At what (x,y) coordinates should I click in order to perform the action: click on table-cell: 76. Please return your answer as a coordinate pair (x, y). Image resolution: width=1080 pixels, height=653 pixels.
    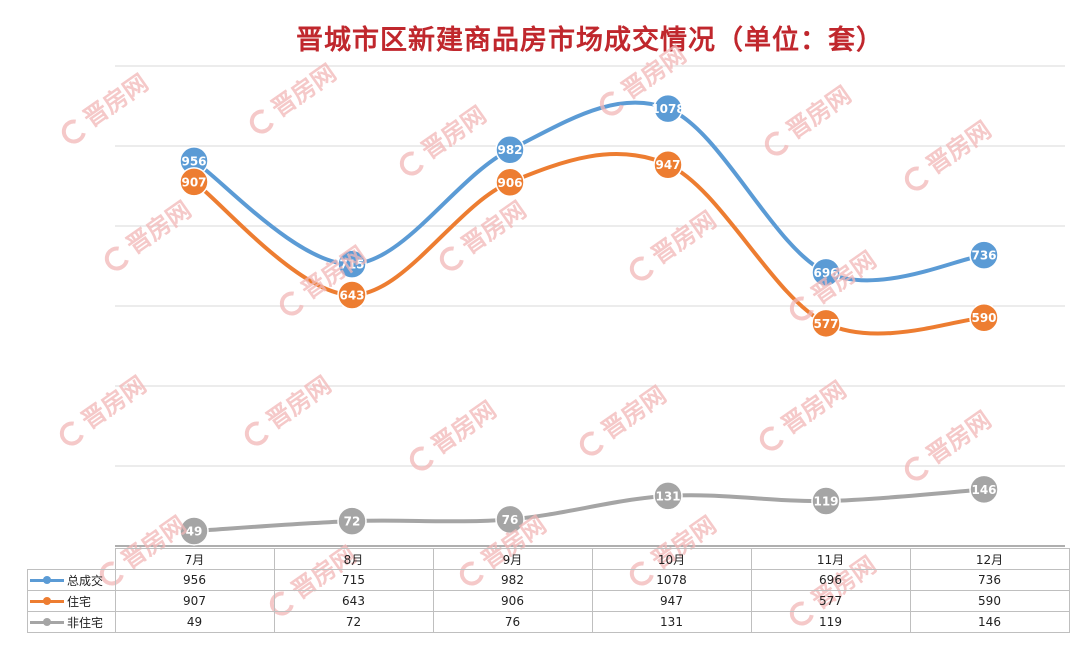
    Looking at the image, I should click on (512, 622).